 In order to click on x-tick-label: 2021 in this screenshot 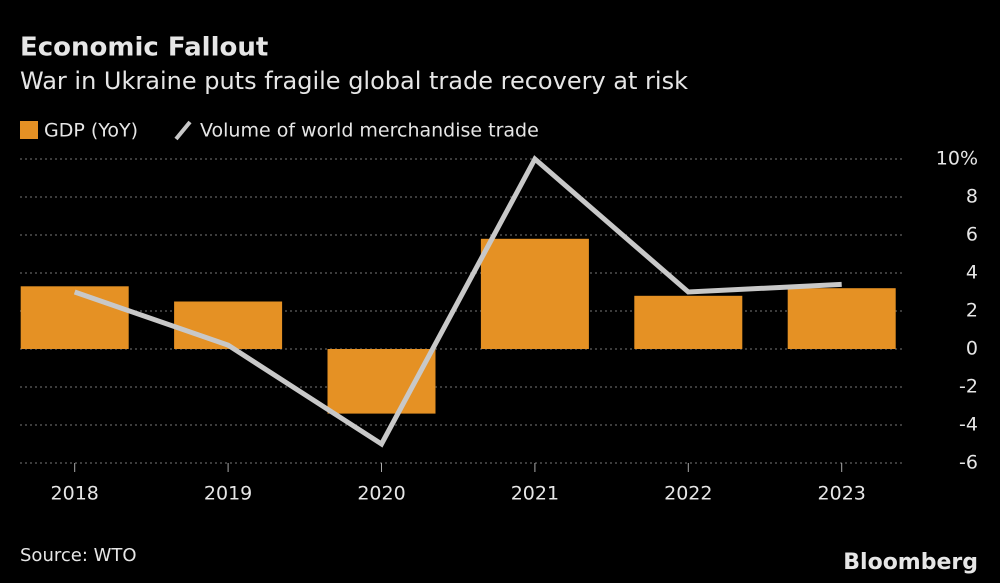, I will do `click(535, 494)`.